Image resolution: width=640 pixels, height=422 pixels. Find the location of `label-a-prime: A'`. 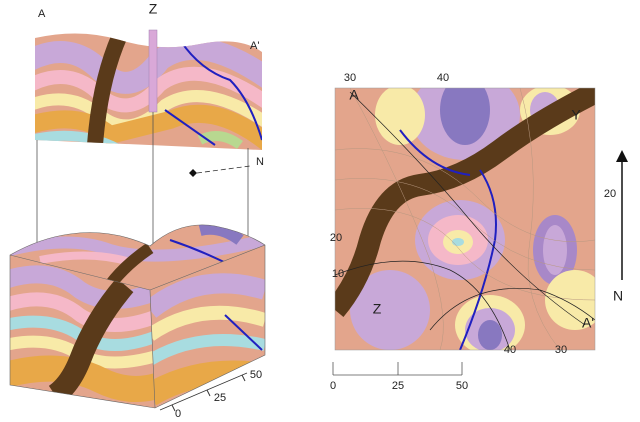

label-a-prime: A' is located at coordinates (254, 46).